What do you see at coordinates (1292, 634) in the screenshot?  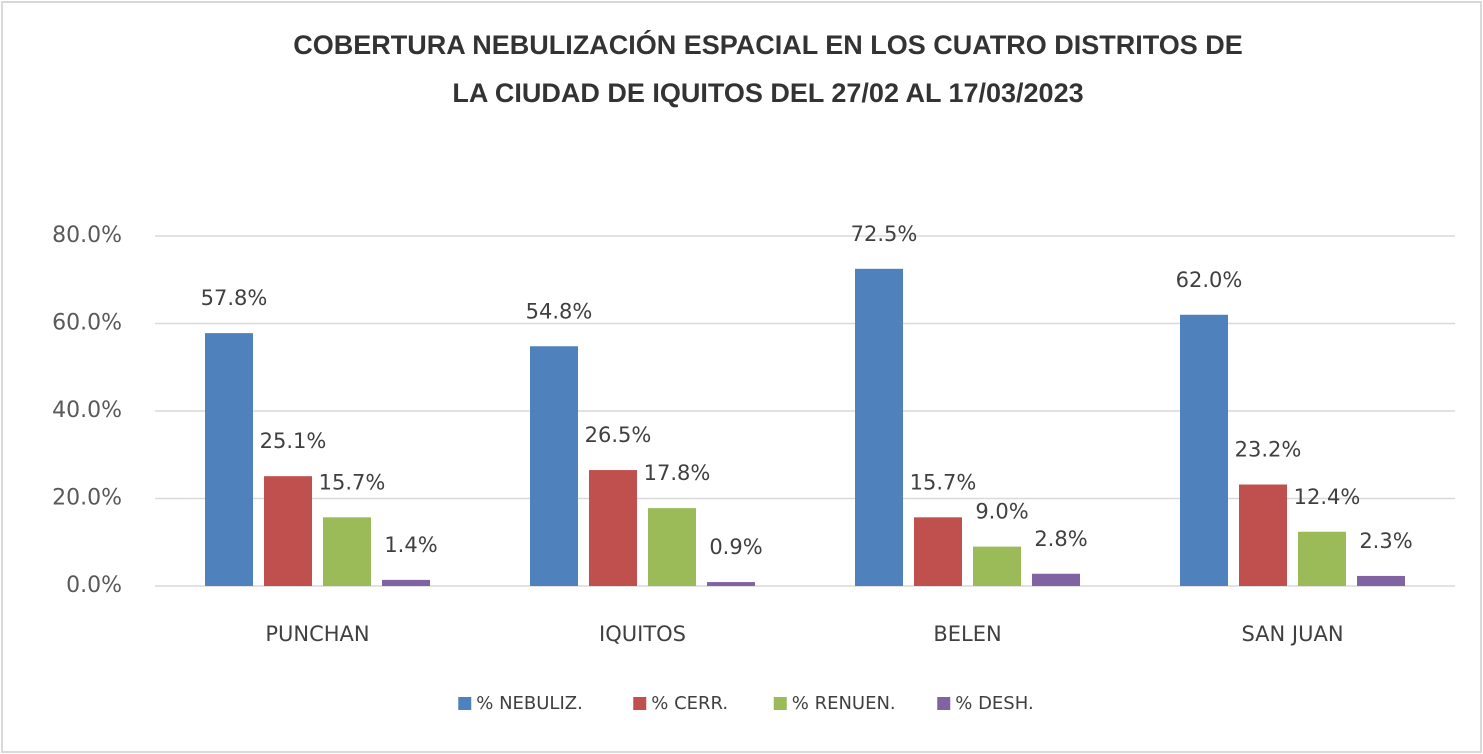 I see `x-tick-label: SAN JUAN` at bounding box center [1292, 634].